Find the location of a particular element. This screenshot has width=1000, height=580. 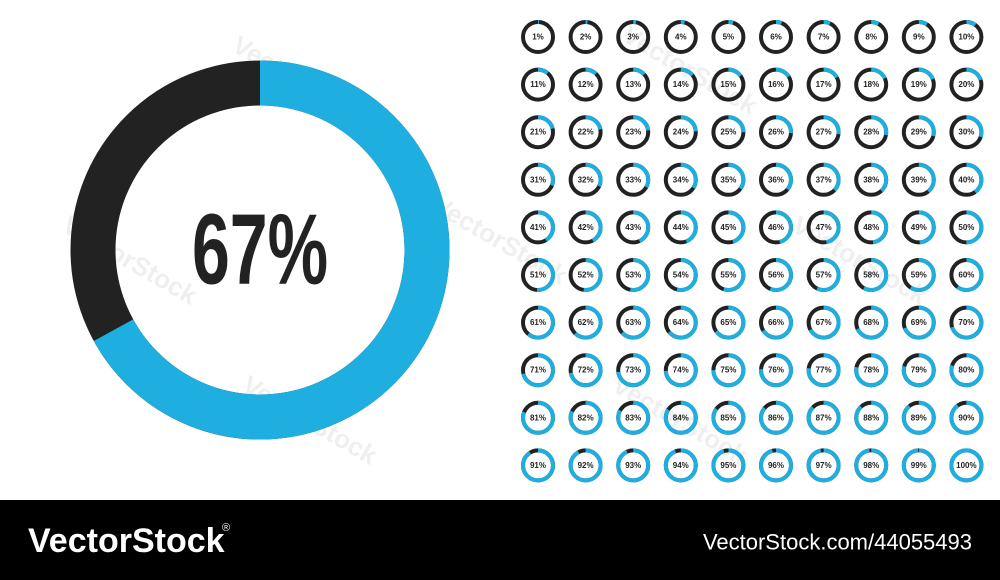

donut-label: 63% is located at coordinates (633, 322).